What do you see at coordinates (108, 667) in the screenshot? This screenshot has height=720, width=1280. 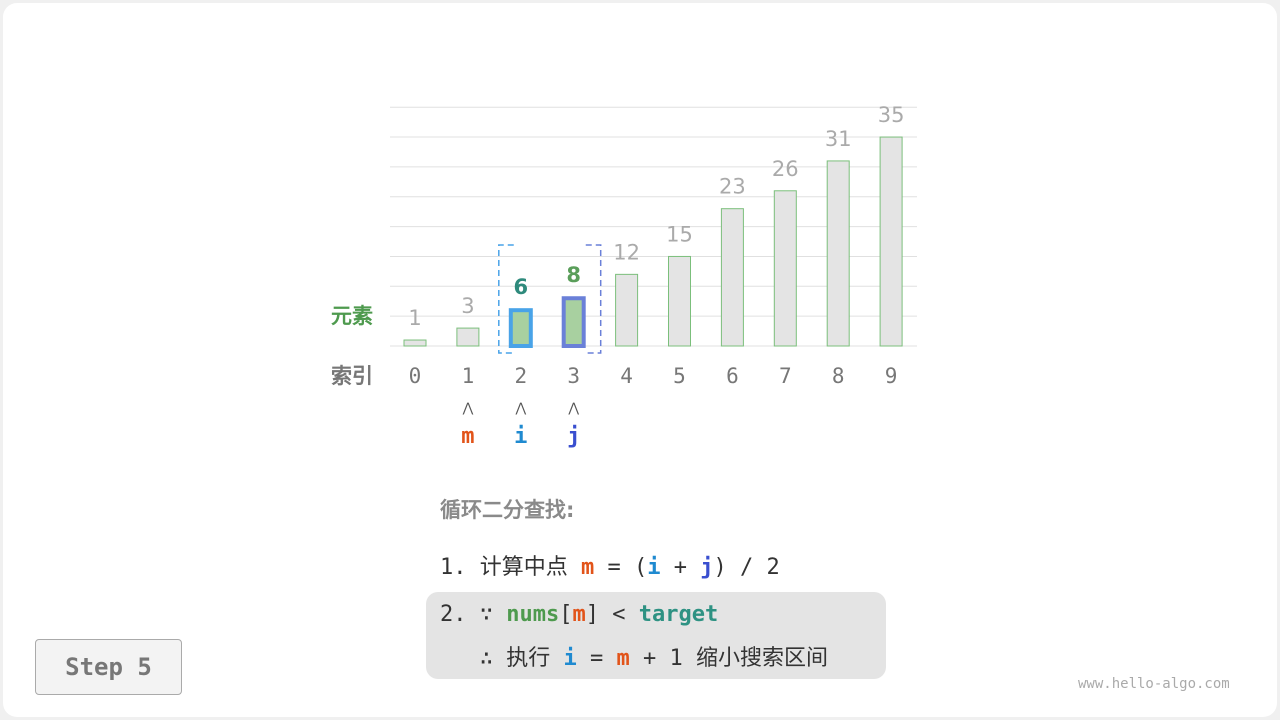 I see `step-button: Step 5` at bounding box center [108, 667].